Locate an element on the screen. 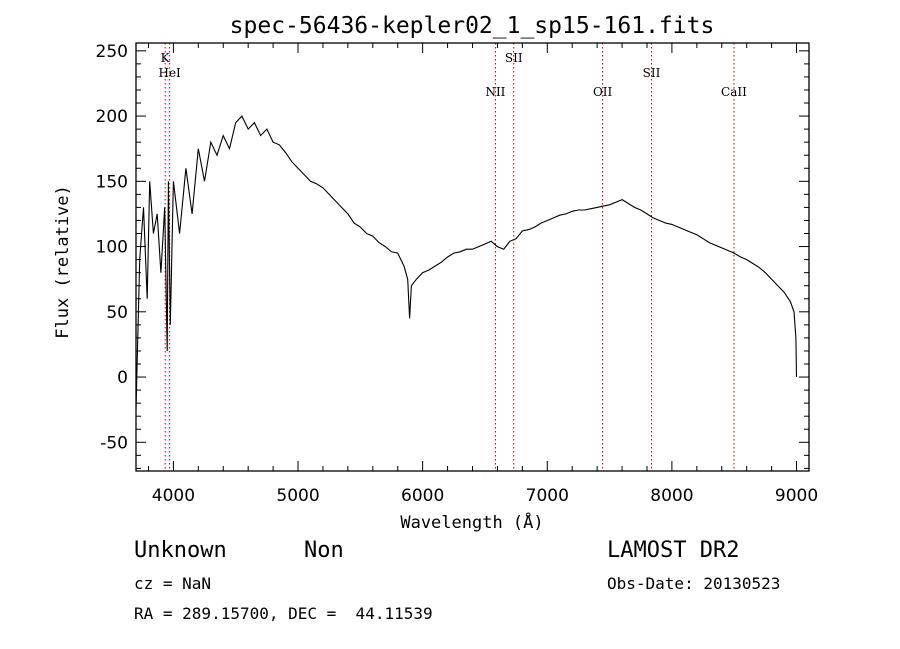 This screenshot has height=649, width=900. spectral-line-label-3: SII is located at coordinates (514, 58).